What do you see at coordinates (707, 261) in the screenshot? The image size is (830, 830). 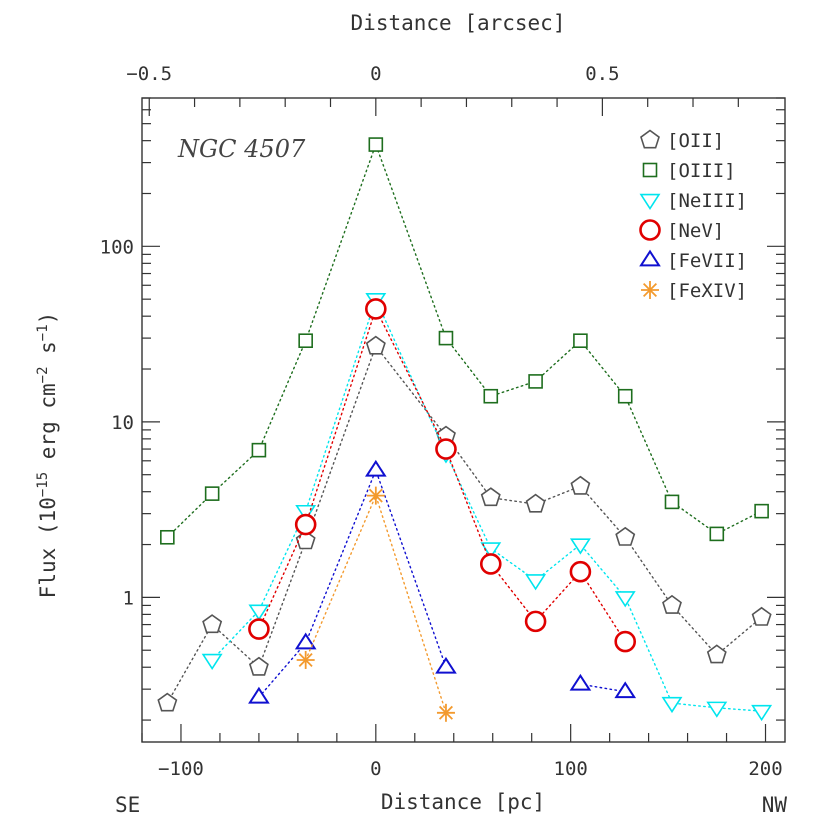 I see `legend-label-fevii: [FeVII]` at bounding box center [707, 261].